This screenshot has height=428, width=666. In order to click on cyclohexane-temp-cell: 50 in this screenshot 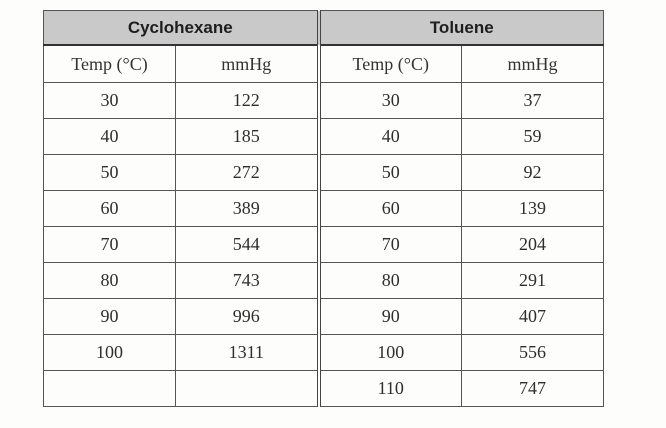, I will do `click(109, 172)`.